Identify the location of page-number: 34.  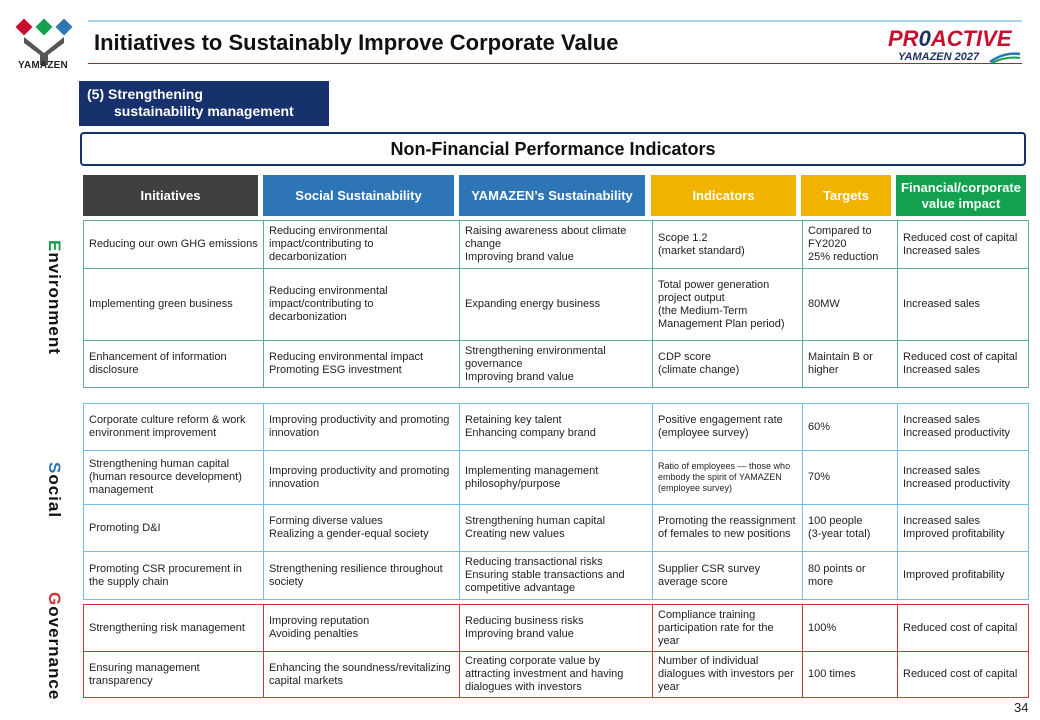
(1021, 707).